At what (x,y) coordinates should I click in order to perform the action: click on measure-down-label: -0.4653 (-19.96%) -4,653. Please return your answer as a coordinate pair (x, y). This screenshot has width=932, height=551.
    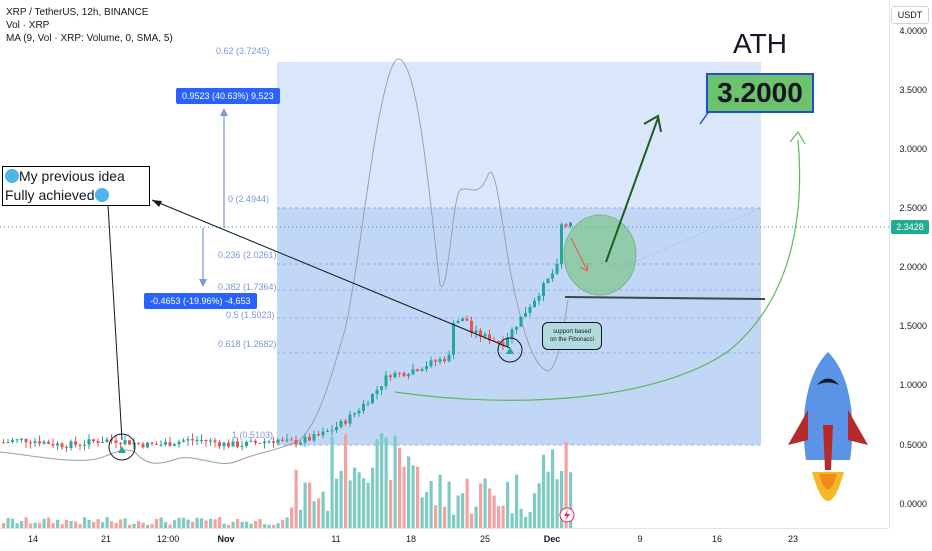
    Looking at the image, I should click on (200, 301).